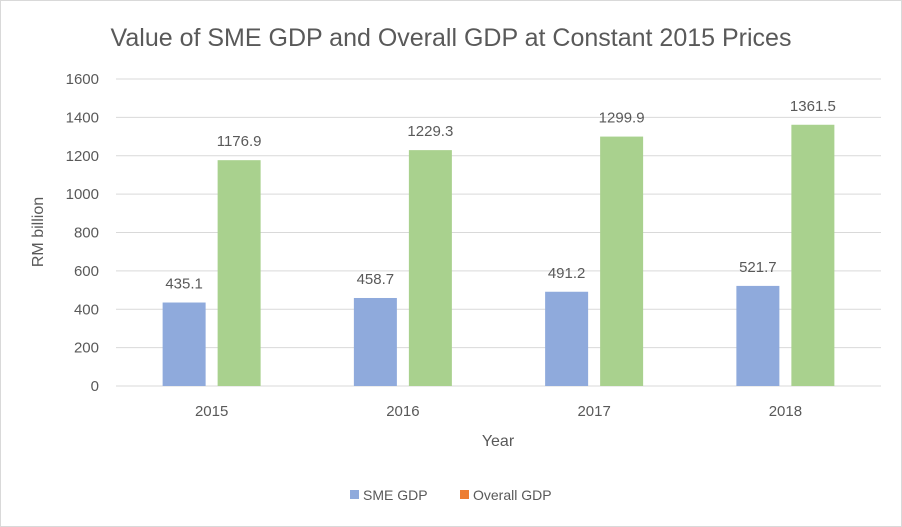 The width and height of the screenshot is (902, 527). I want to click on data-label: 1361.5, so click(813, 106).